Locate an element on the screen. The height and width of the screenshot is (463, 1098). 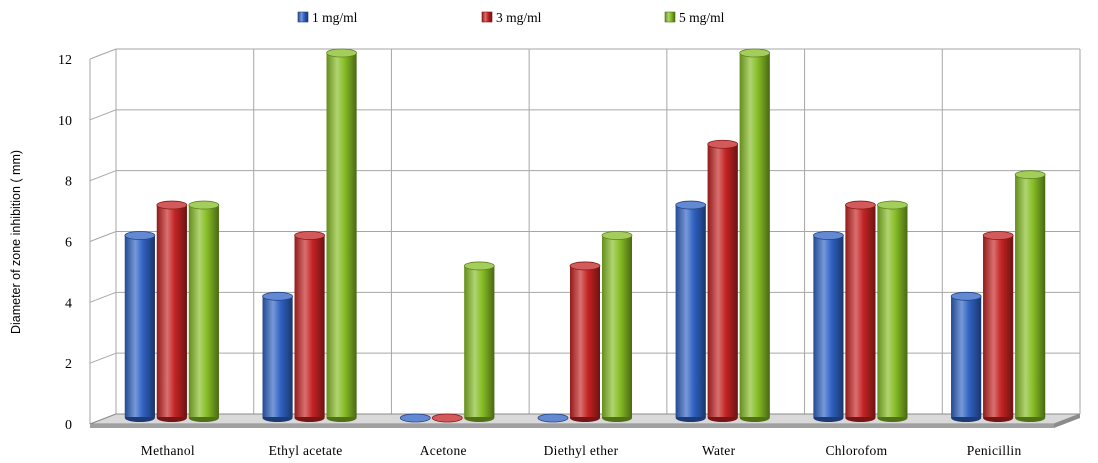
x-category-label: Ethyl acetate is located at coordinates (306, 450).